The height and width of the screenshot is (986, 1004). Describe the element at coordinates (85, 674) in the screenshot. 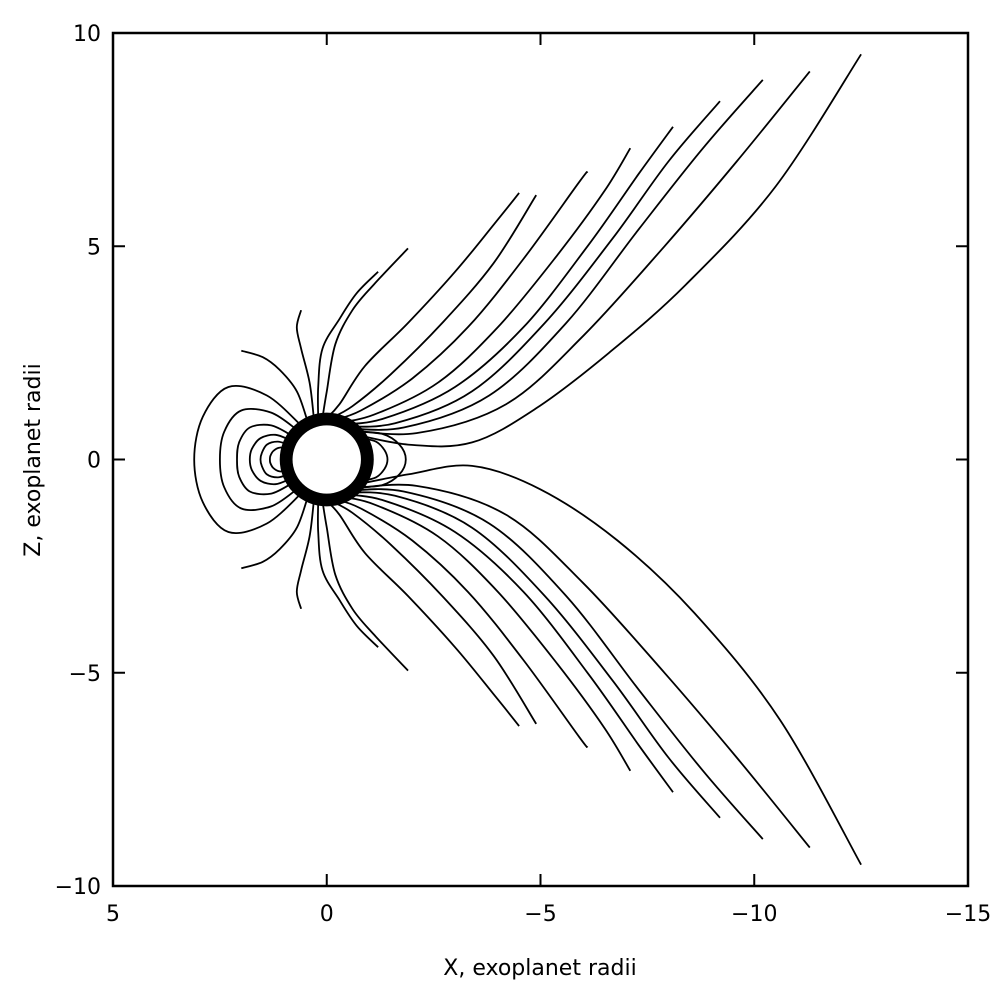

I see `y-tick-label: −5` at that location.